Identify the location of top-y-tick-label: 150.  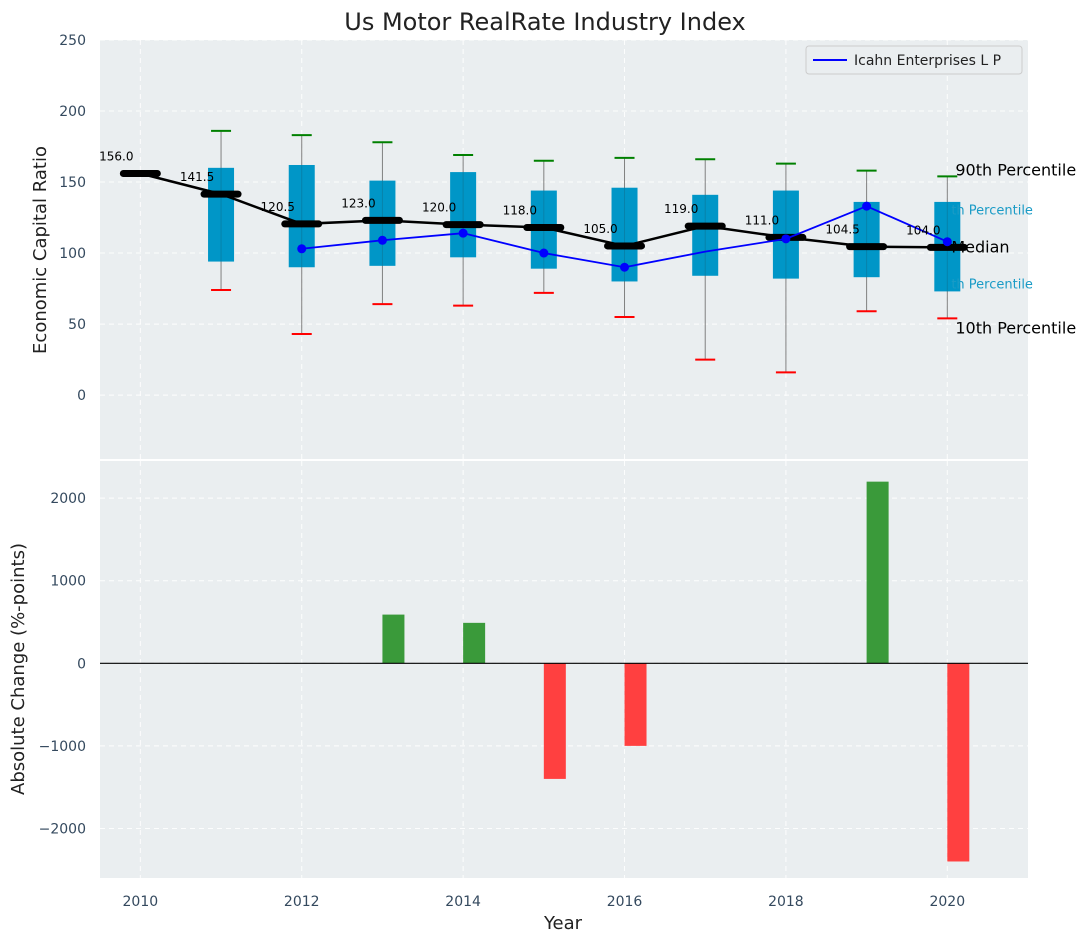
(72, 183).